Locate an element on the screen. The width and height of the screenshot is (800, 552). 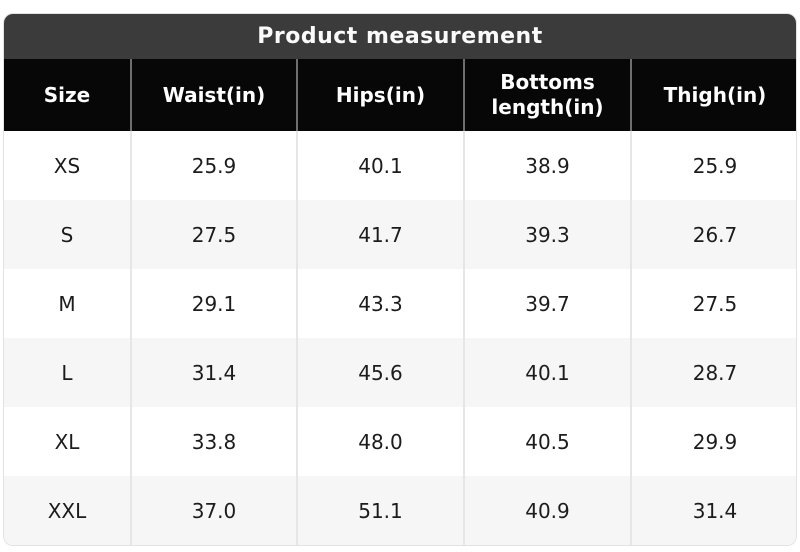
table-row-s: S 27.5 41.7 39.3 26.7 is located at coordinates (400, 234).